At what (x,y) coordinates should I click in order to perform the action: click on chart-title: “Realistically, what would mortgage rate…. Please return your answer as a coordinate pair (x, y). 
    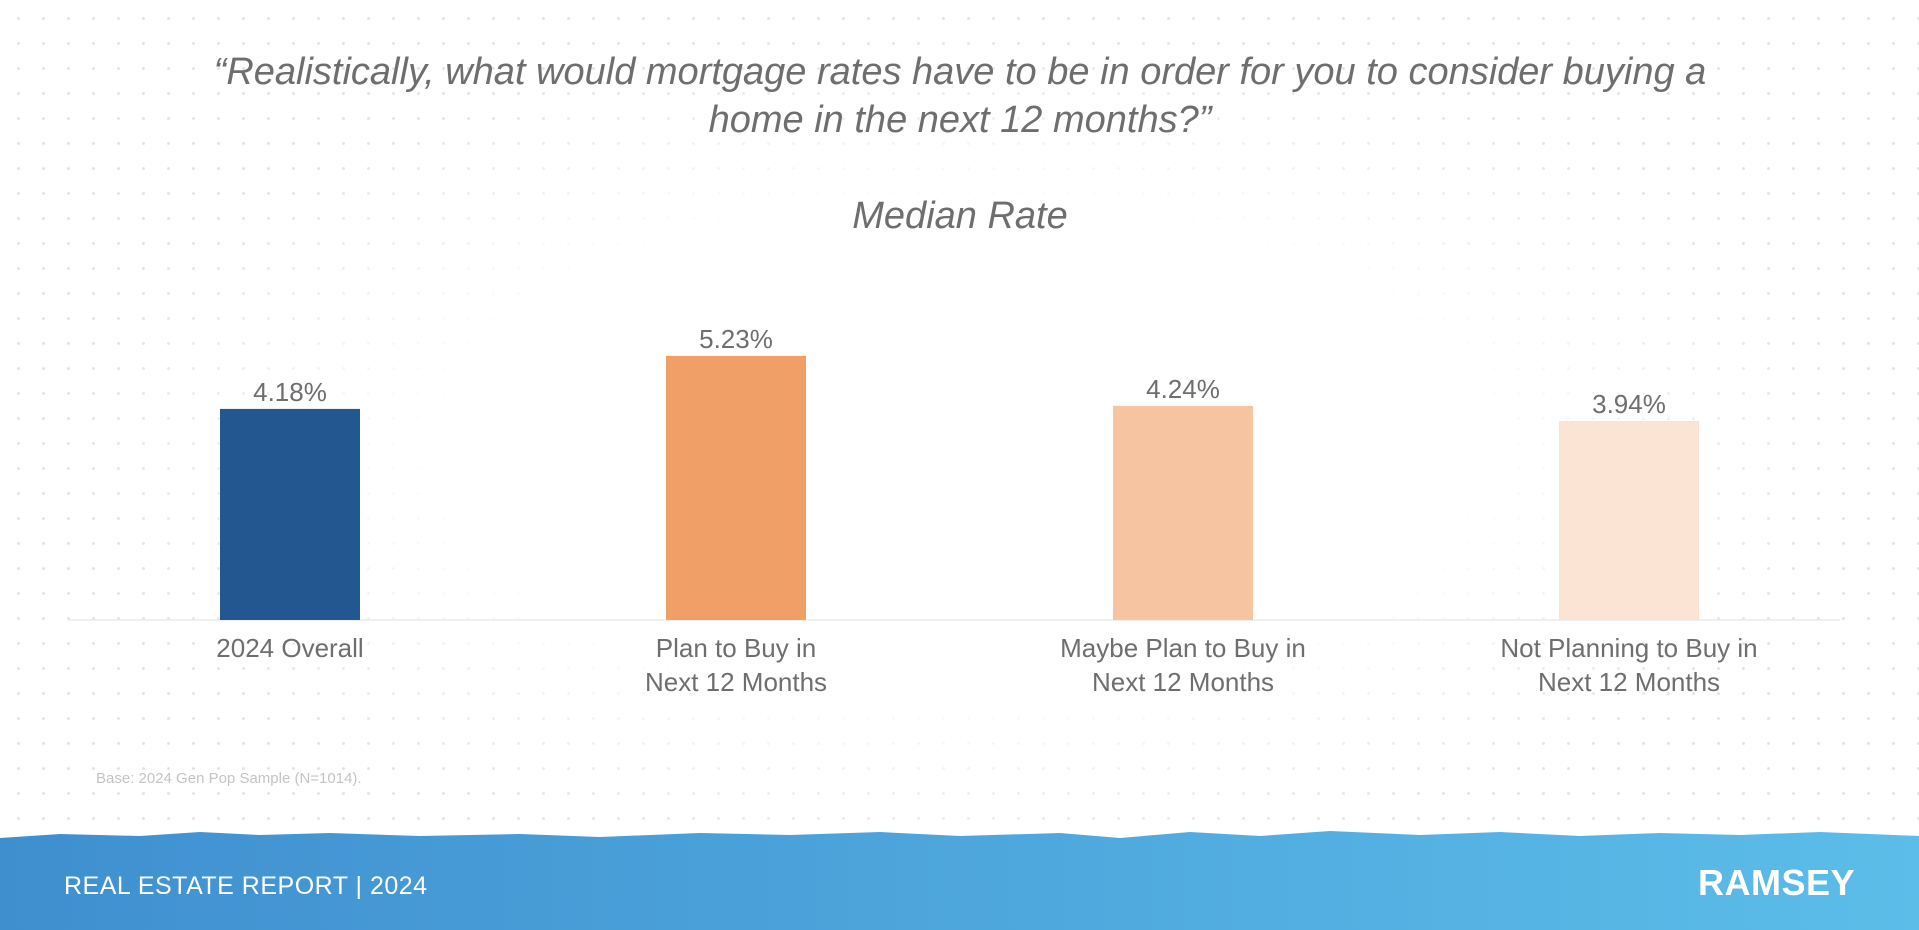
    Looking at the image, I should click on (960, 96).